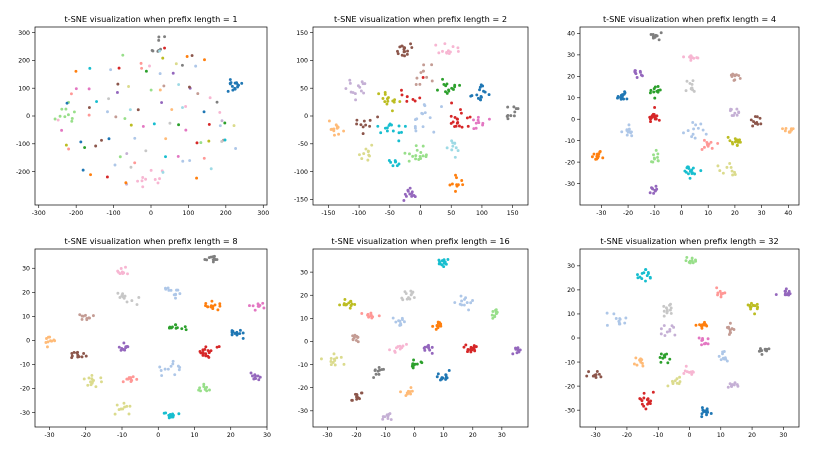 Image resolution: width=830 pixels, height=455 pixels. Describe the element at coordinates (690, 435) in the screenshot. I see `x-tick-label: 0` at that location.